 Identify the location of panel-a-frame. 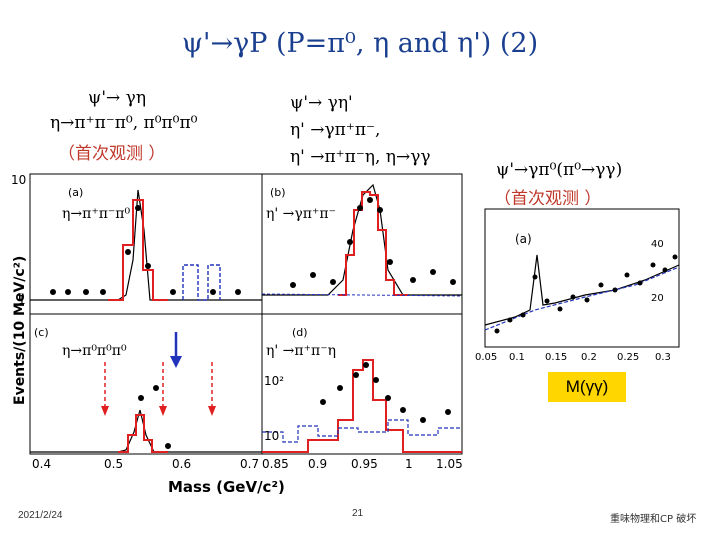
(146, 244).